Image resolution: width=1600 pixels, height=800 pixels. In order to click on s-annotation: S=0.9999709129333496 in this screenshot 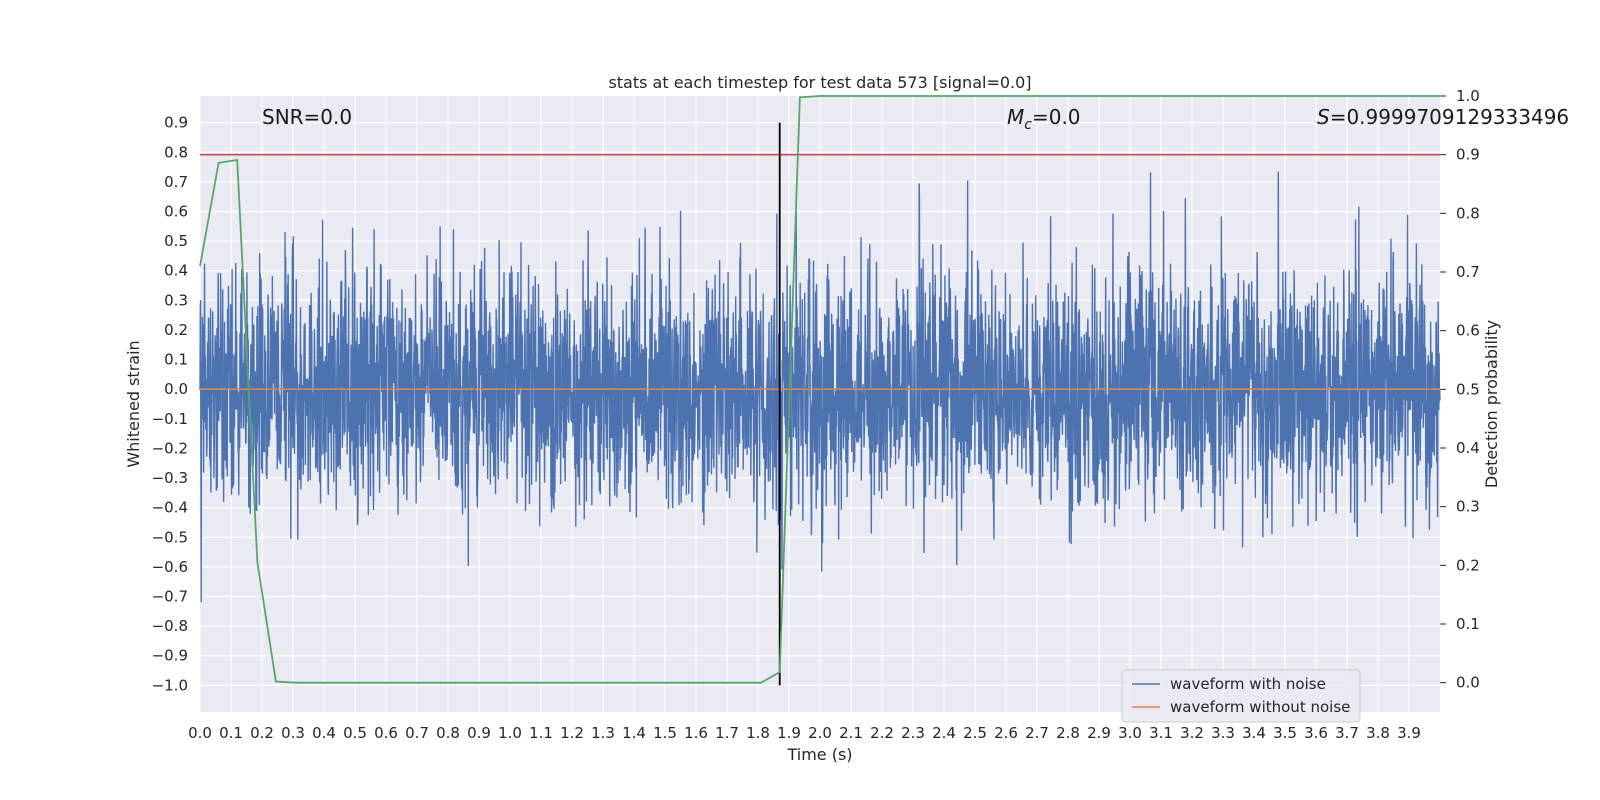, I will do `click(1443, 117)`.